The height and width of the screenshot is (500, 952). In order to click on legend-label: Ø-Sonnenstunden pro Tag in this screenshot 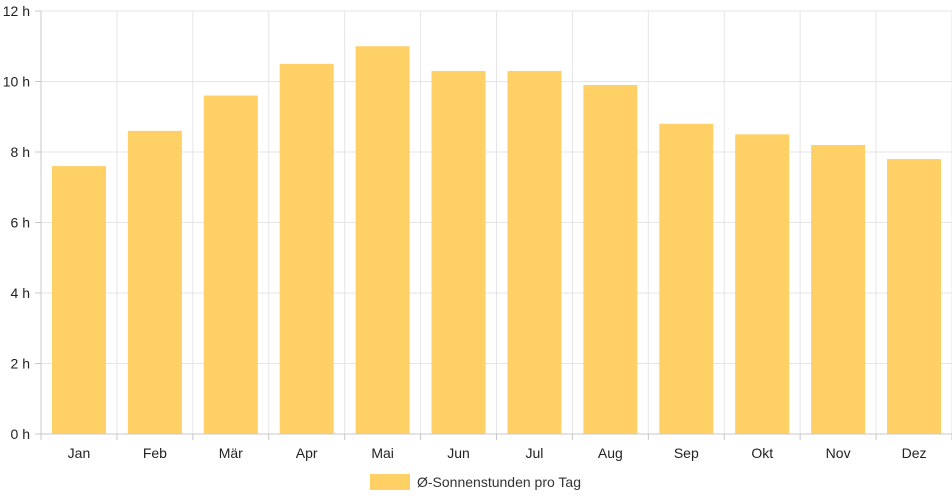, I will do `click(499, 482)`.